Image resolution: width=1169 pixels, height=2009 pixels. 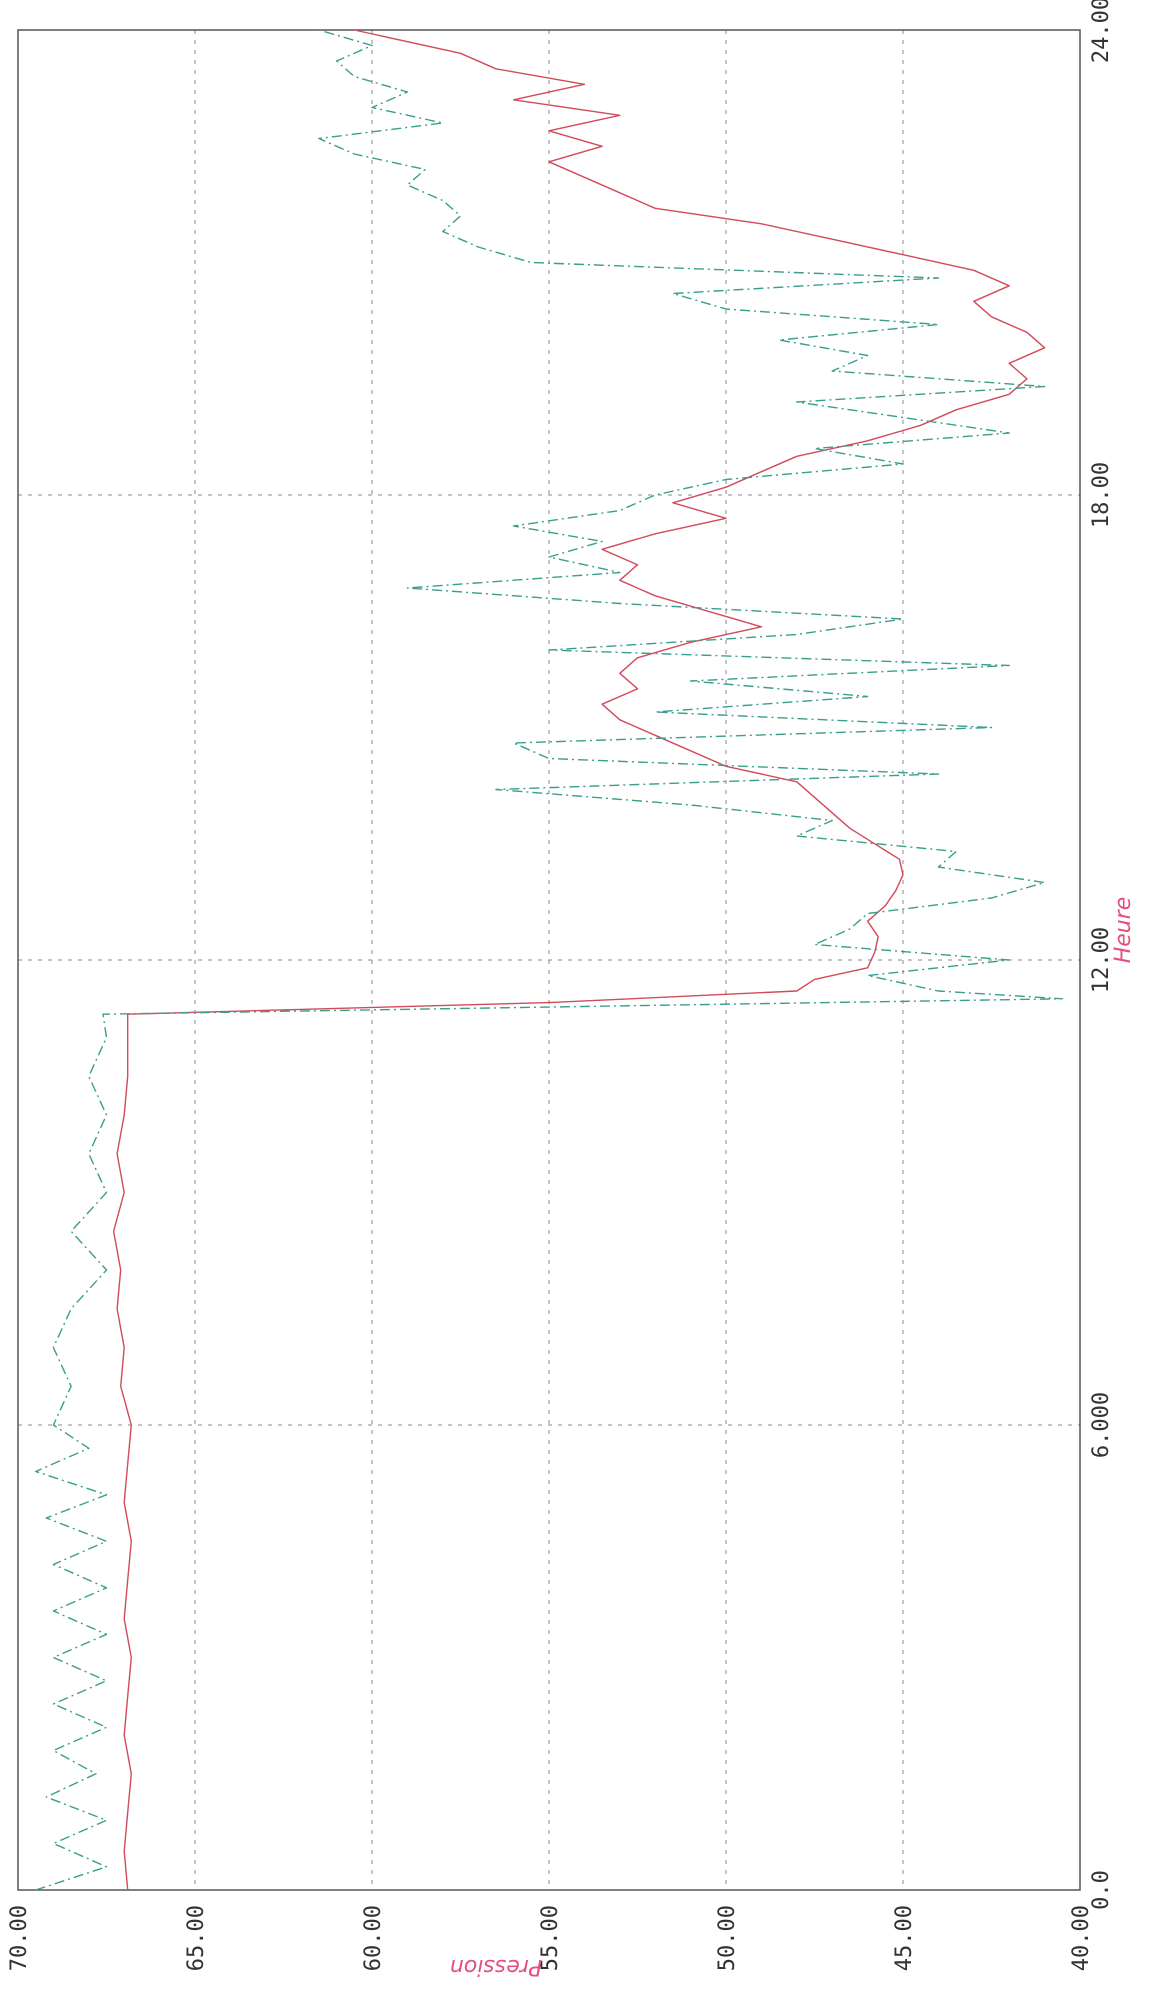 I want to click on y-tick-label: 45.00, so click(x=904, y=1938).